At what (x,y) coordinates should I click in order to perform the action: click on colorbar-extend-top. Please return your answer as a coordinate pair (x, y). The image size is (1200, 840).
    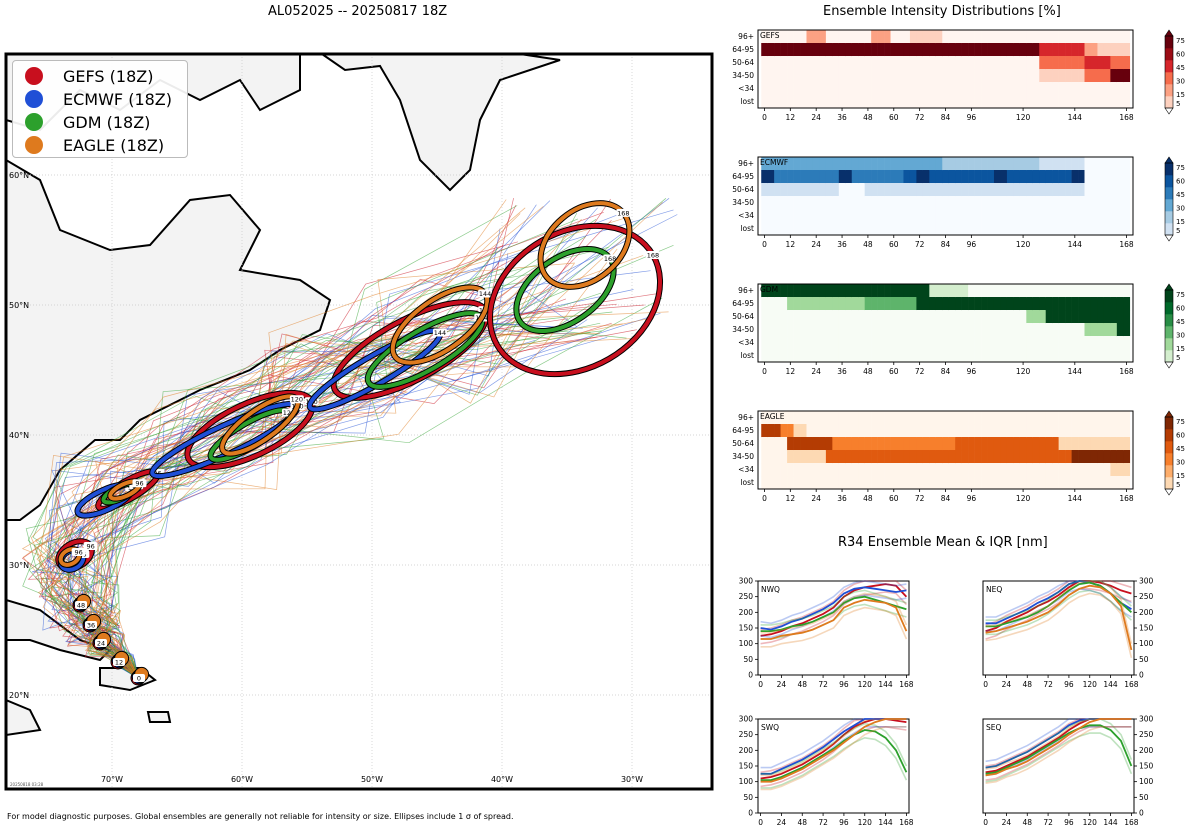
    Looking at the image, I should click on (1169, 287).